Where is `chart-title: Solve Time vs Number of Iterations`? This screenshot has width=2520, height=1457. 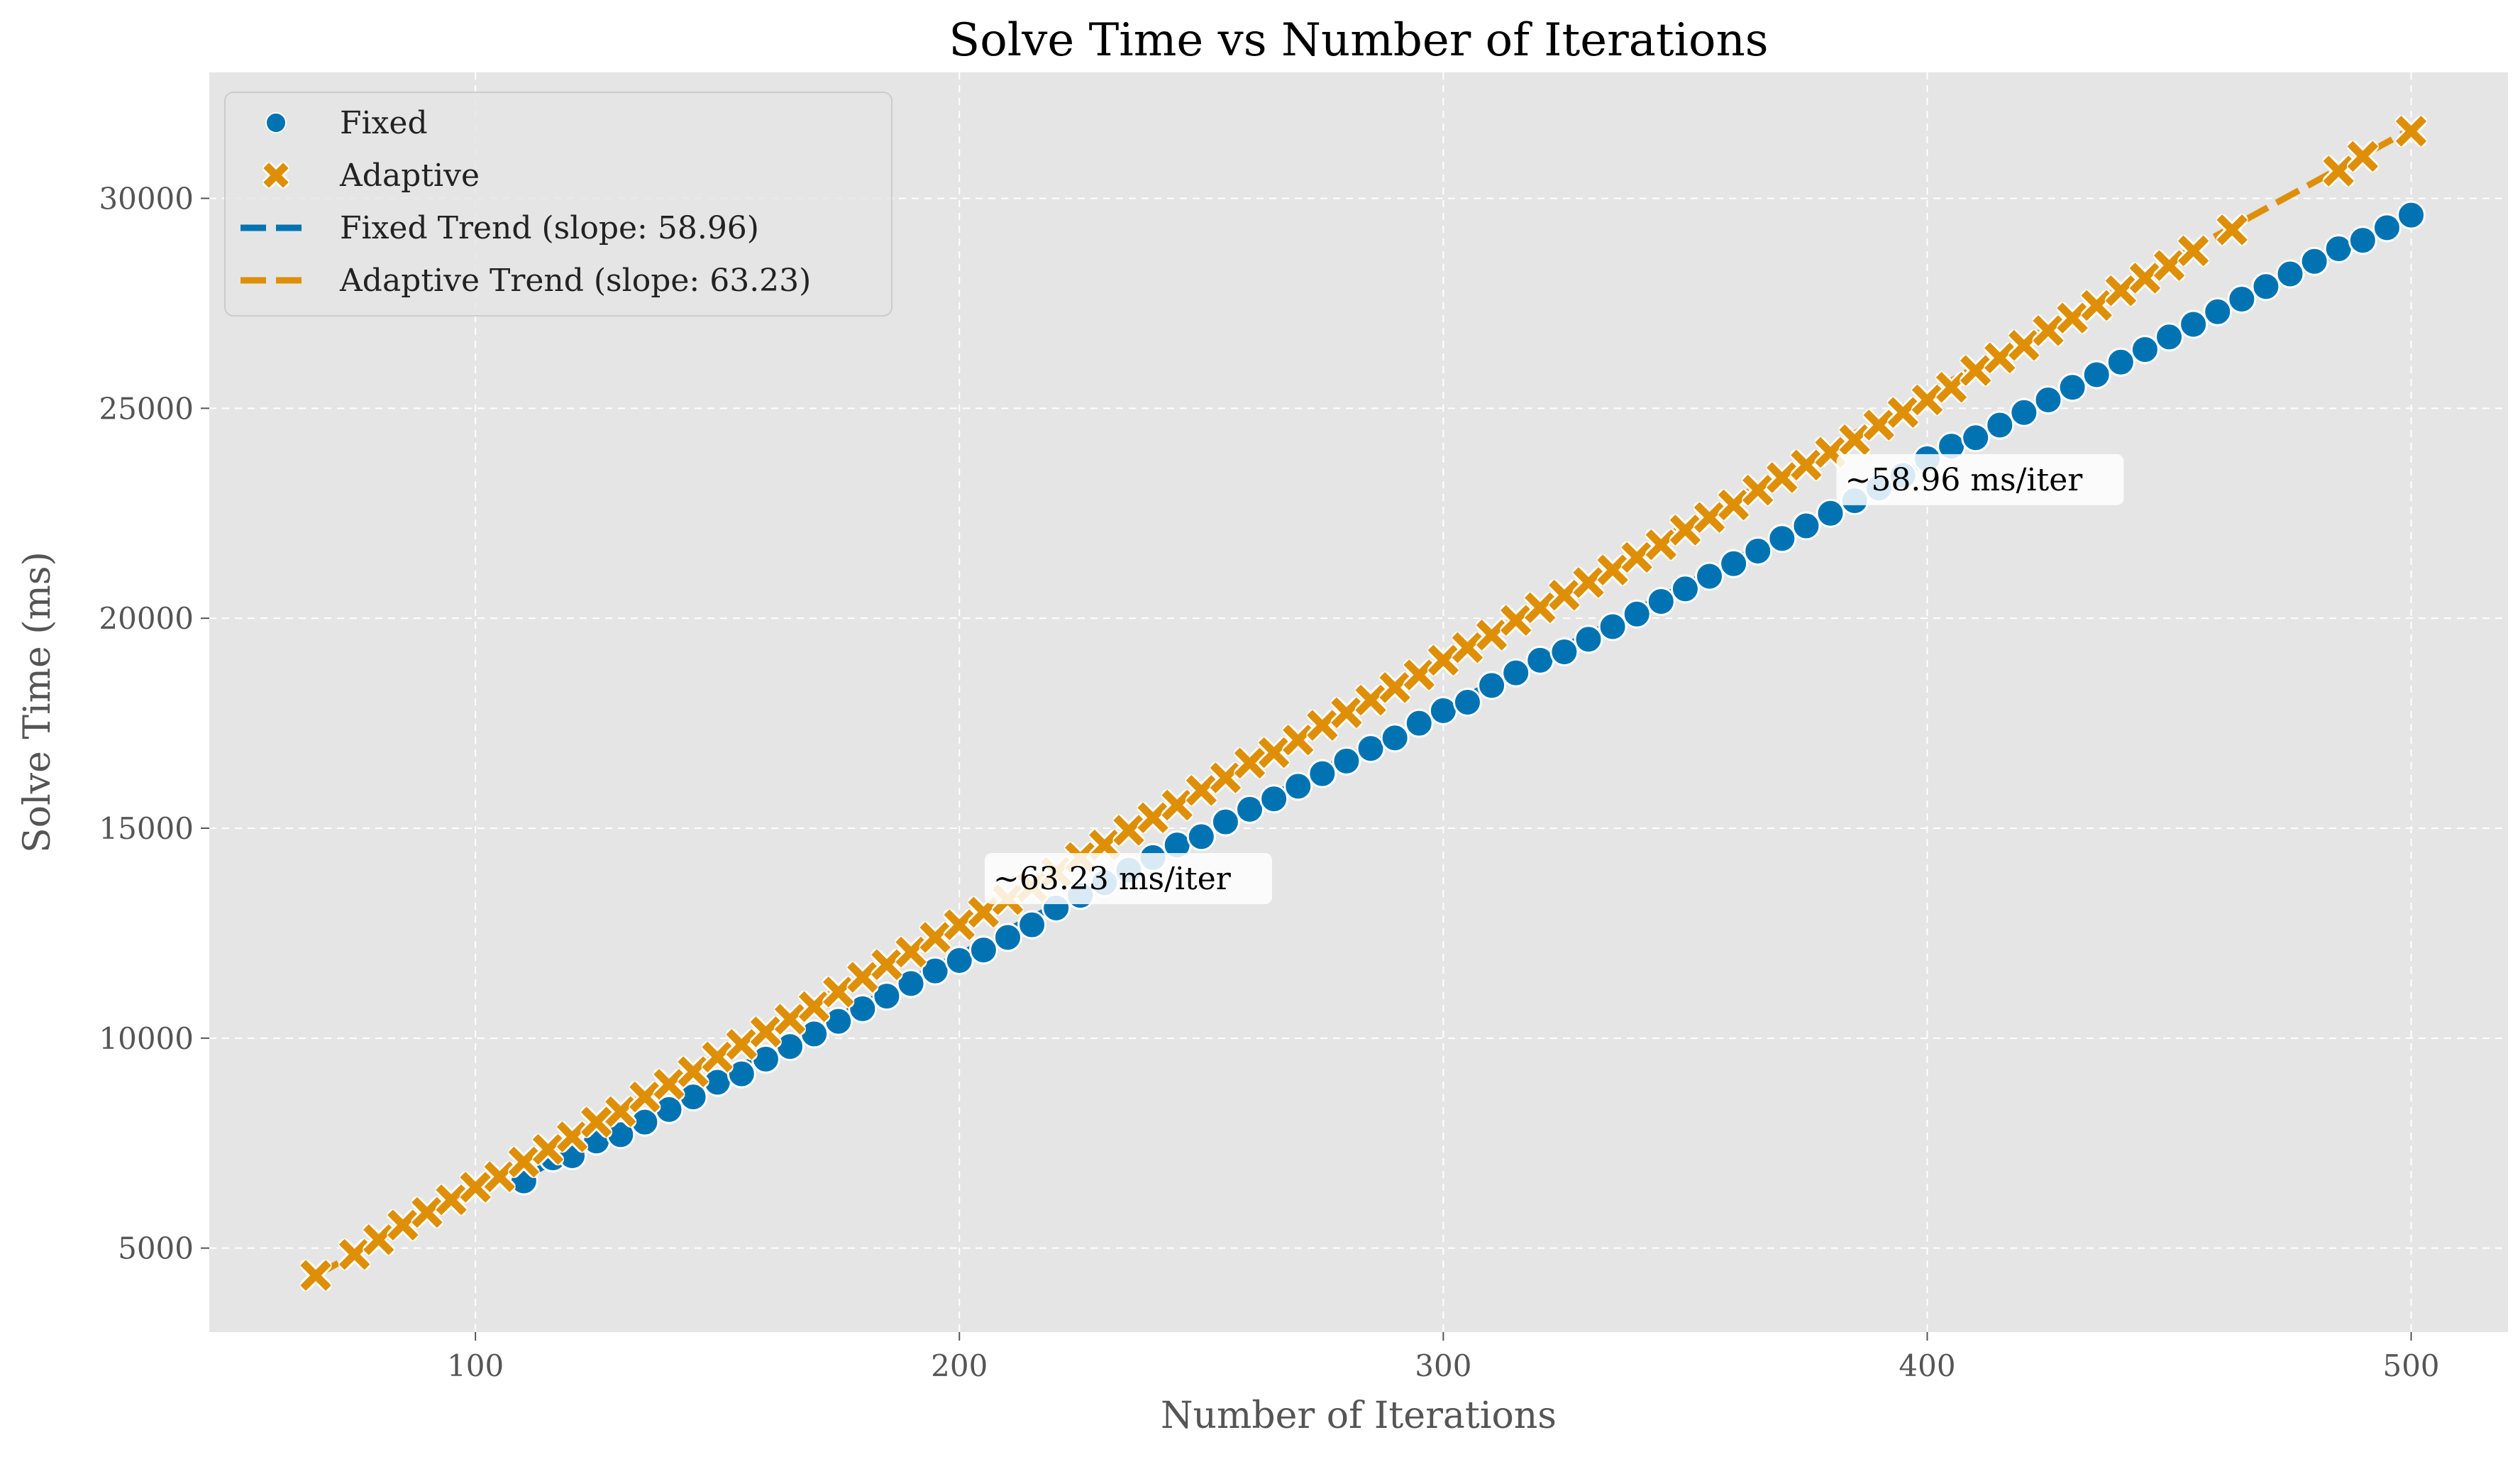 chart-title: Solve Time vs Number of Iterations is located at coordinates (1358, 40).